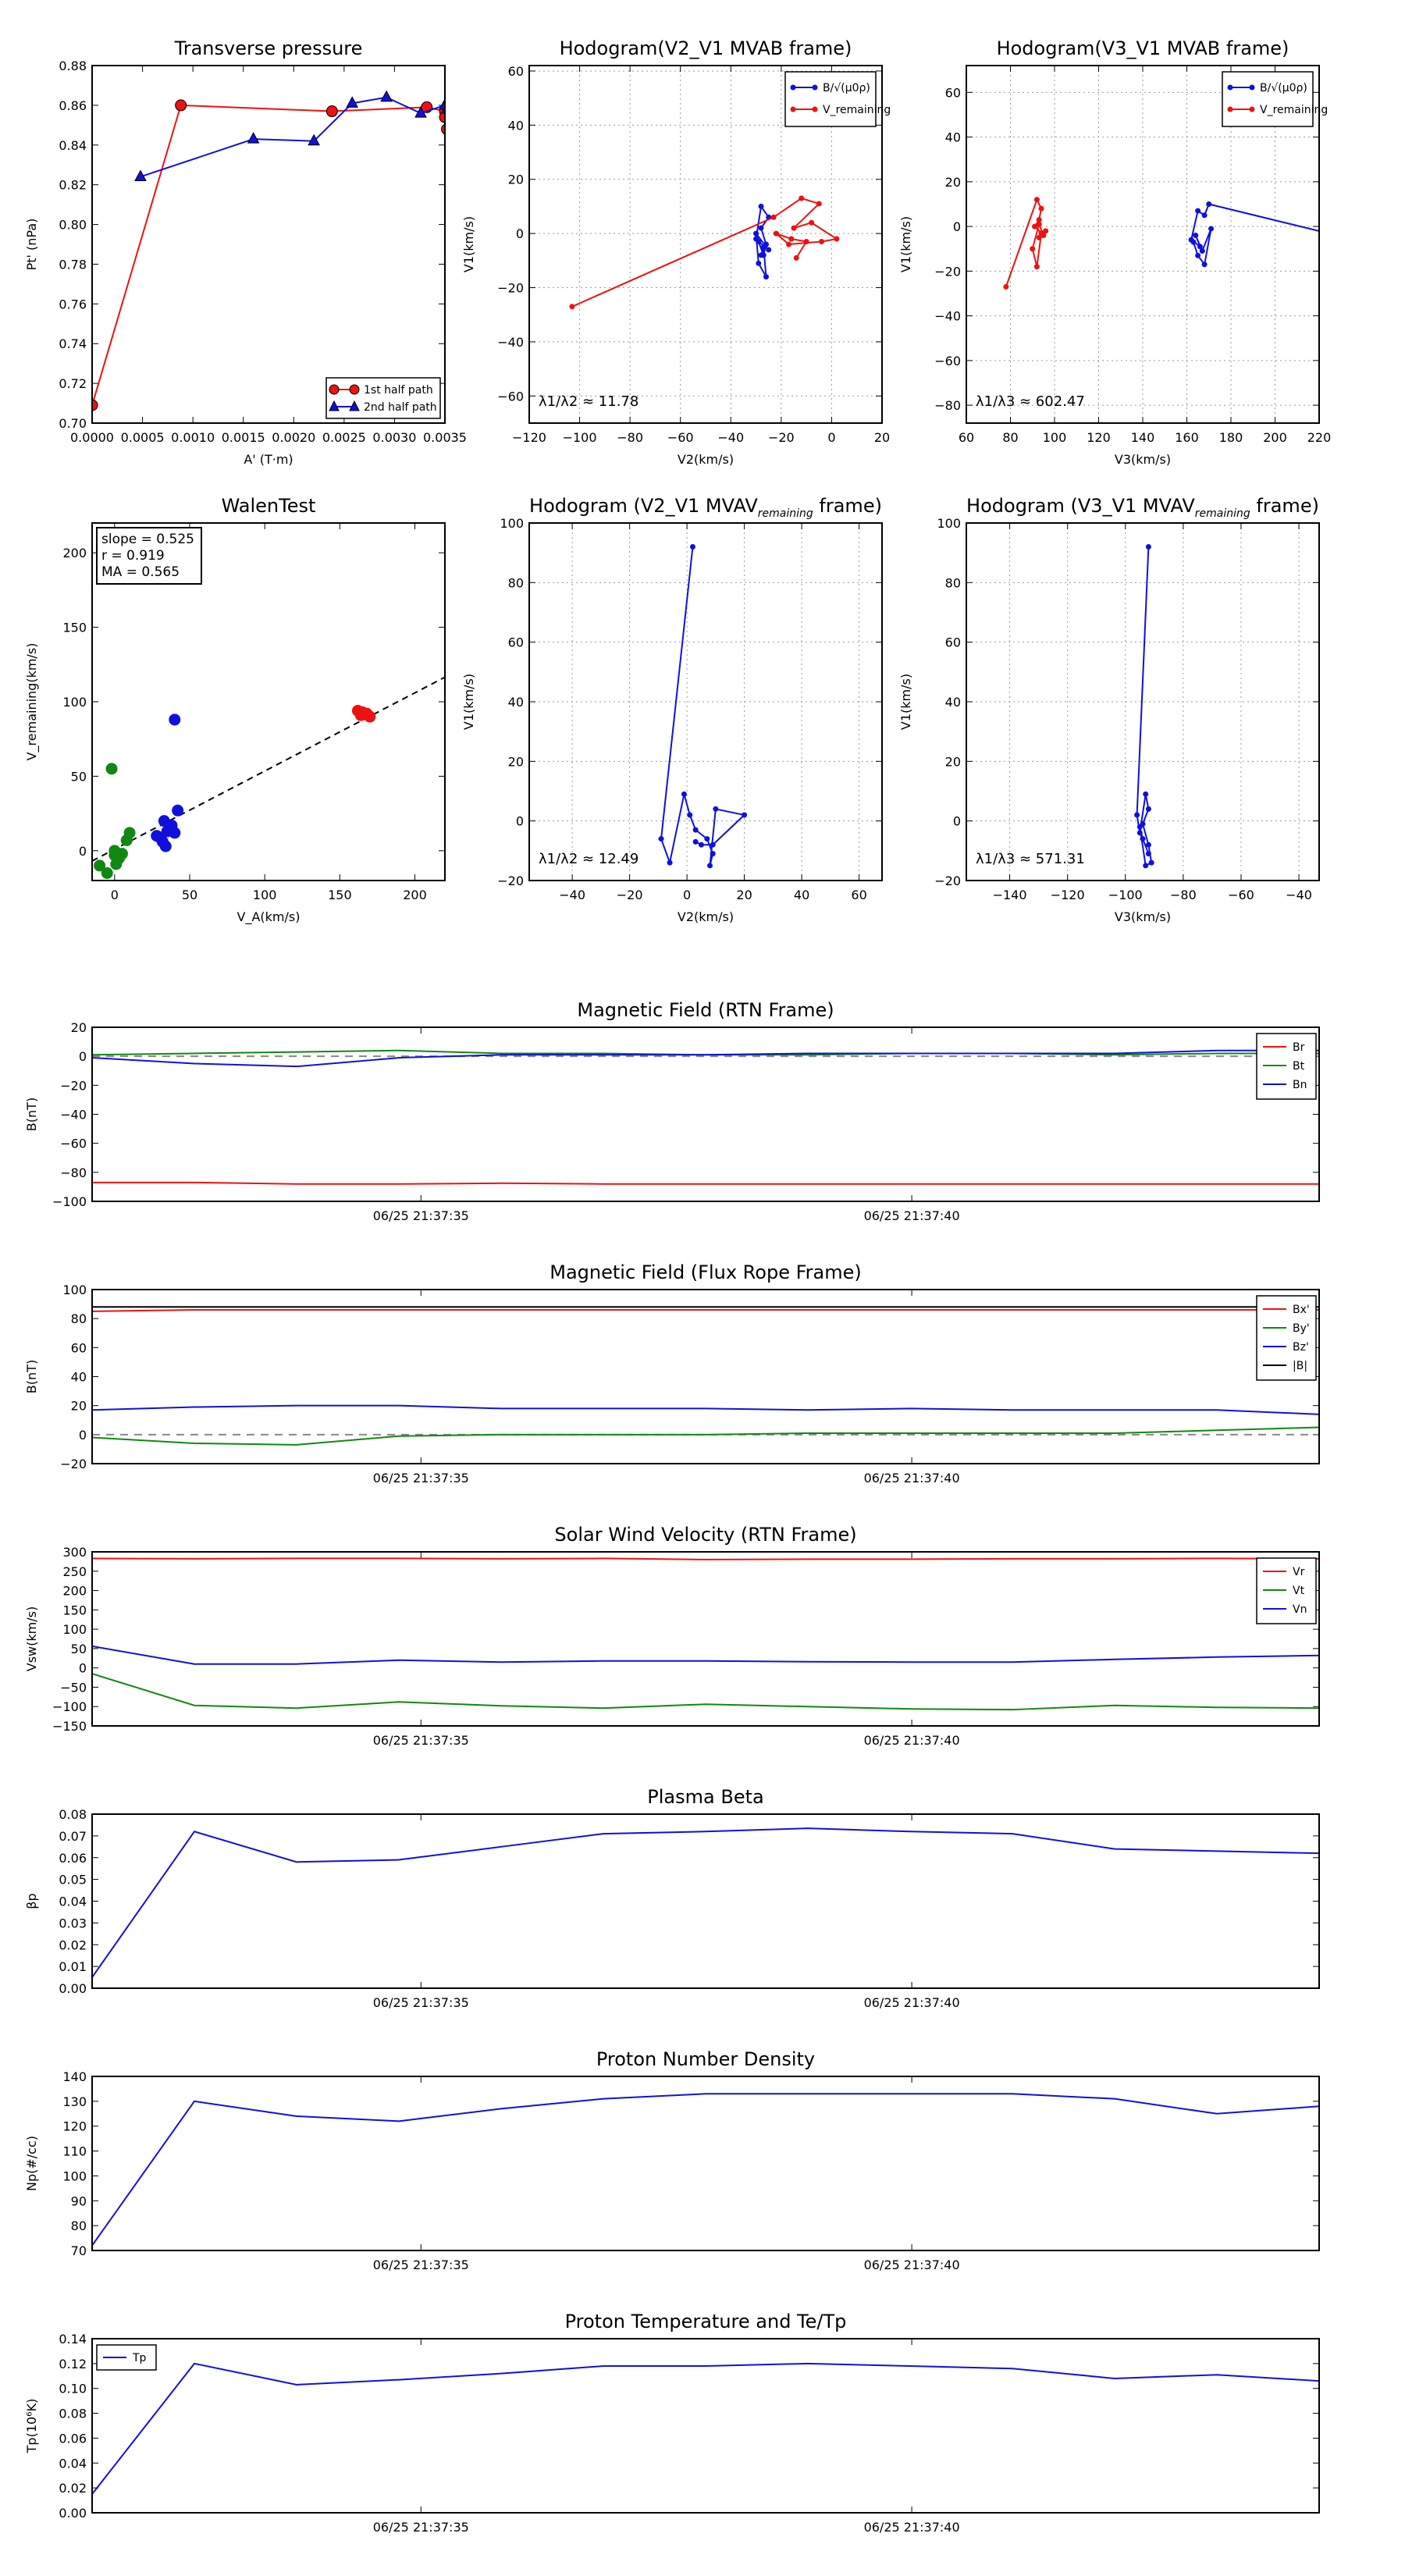  Describe the element at coordinates (73, 66) in the screenshot. I see `y-tick-label: 0.88` at that location.